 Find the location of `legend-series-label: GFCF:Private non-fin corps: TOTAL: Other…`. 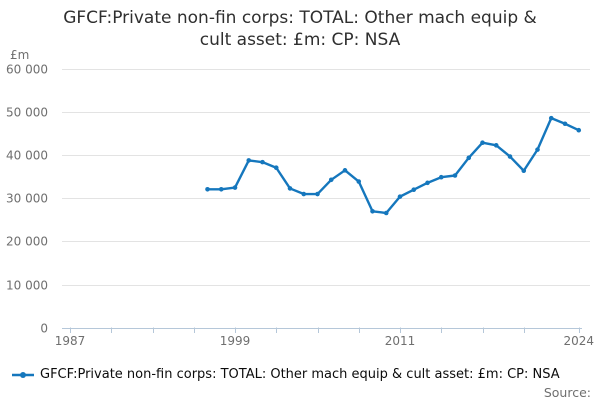

legend-series-label: GFCF:Private non-fin corps: TOTAL: Other… is located at coordinates (300, 374).